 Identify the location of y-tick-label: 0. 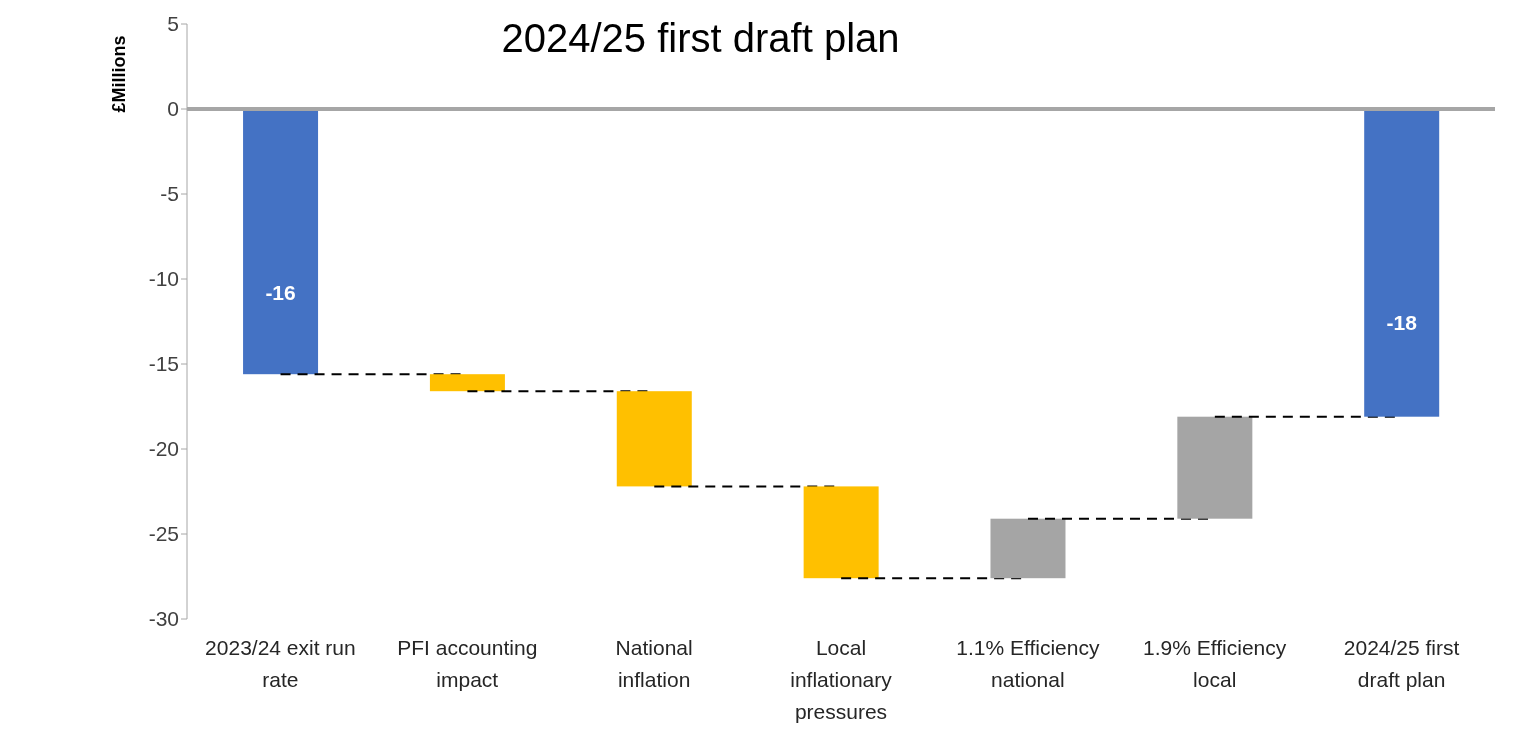
(173, 109).